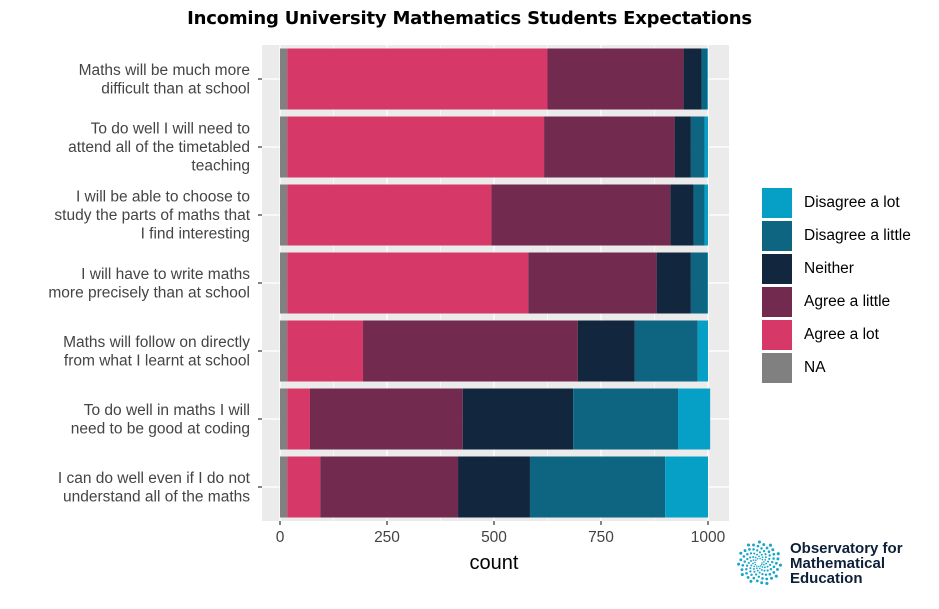 The image size is (939, 609). Describe the element at coordinates (841, 334) in the screenshot. I see `legend-label: Agree a lot` at that location.